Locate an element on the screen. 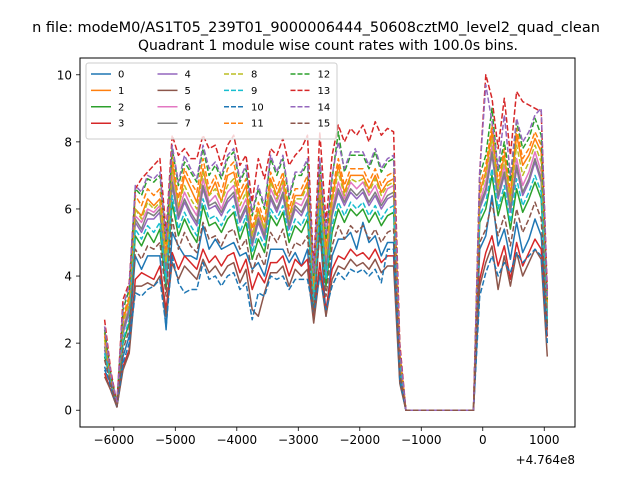 This screenshot has height=480, width=640. y-tick-label: 0 is located at coordinates (68, 411).